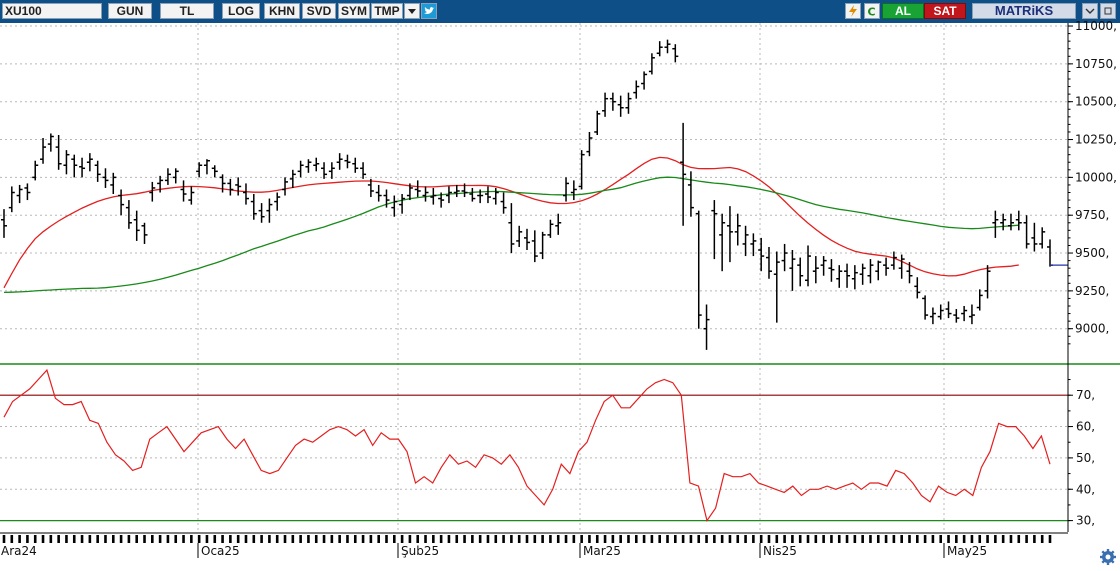 This screenshot has width=1120, height=571. What do you see at coordinates (354, 11) in the screenshot?
I see `sym-button: SYM` at bounding box center [354, 11].